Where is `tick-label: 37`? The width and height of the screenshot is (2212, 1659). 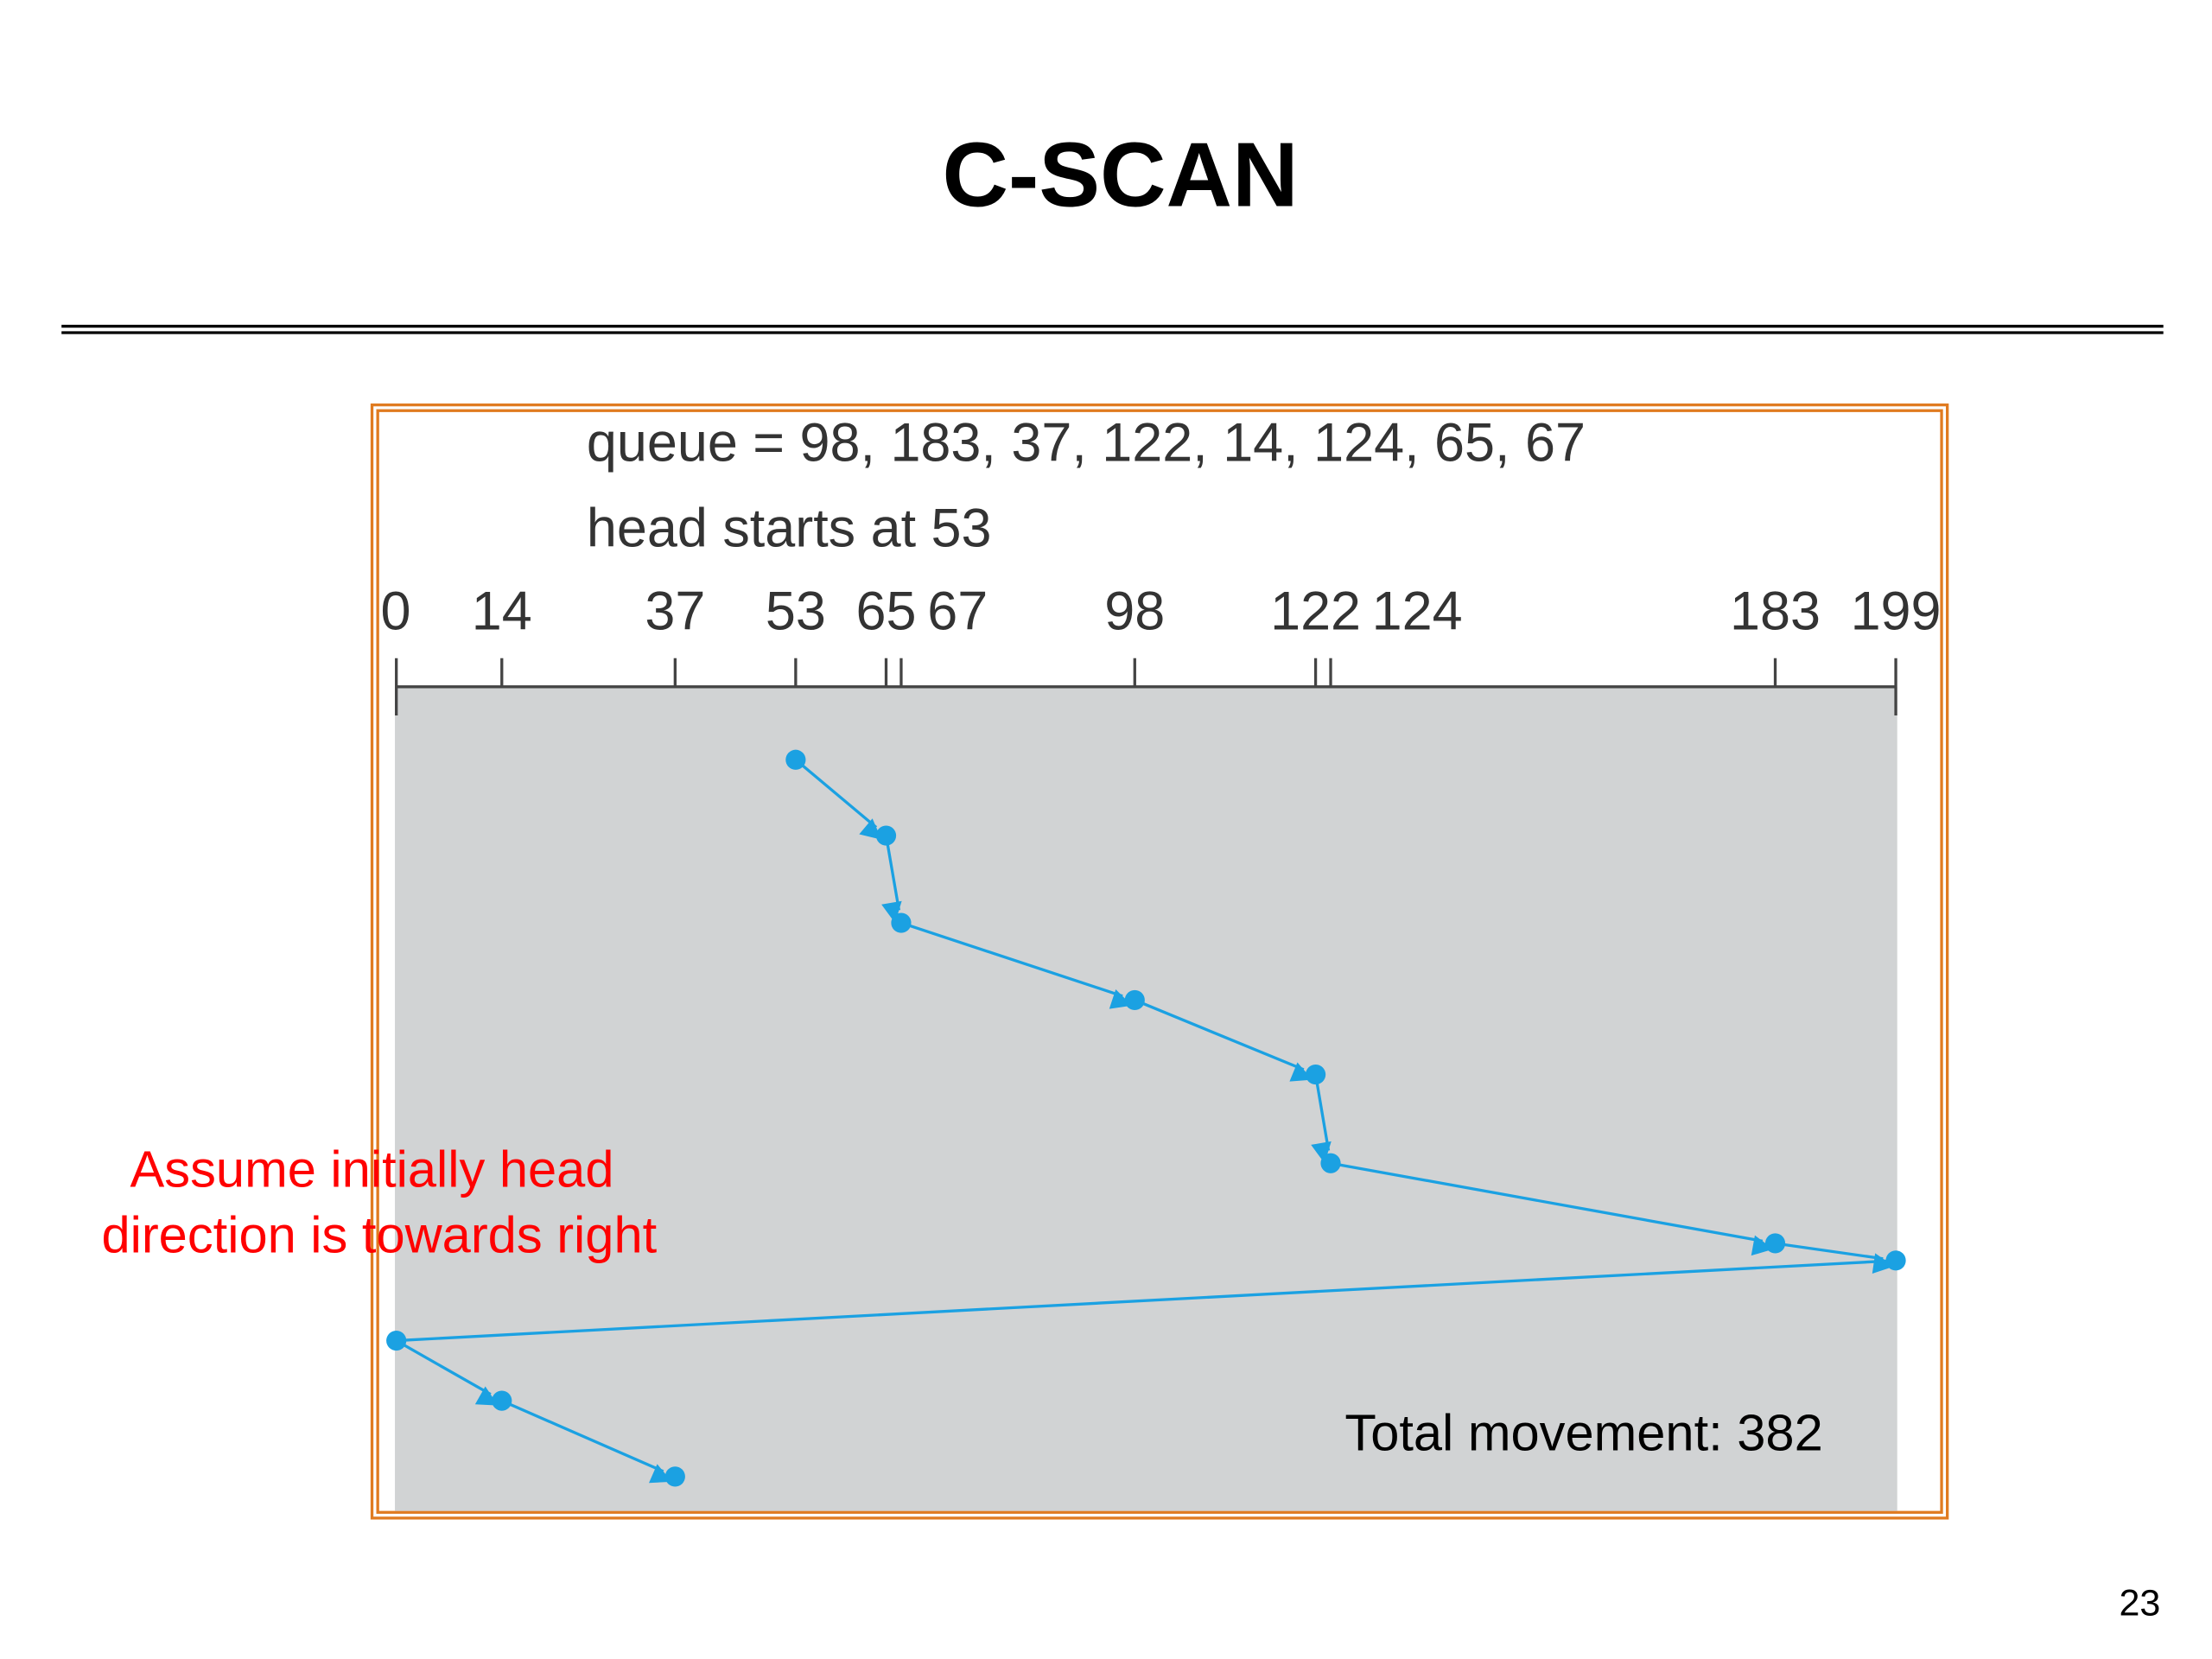 tick-label: 37 is located at coordinates (675, 612).